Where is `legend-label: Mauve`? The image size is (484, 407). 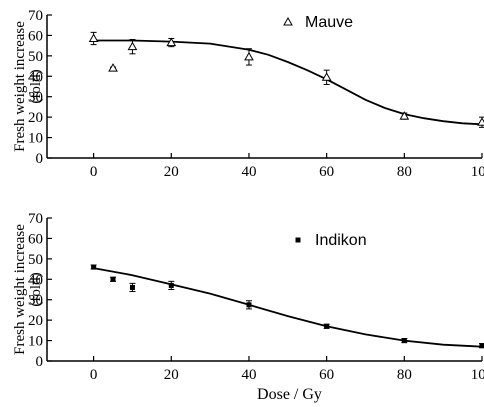 legend-label: Mauve is located at coordinates (329, 22).